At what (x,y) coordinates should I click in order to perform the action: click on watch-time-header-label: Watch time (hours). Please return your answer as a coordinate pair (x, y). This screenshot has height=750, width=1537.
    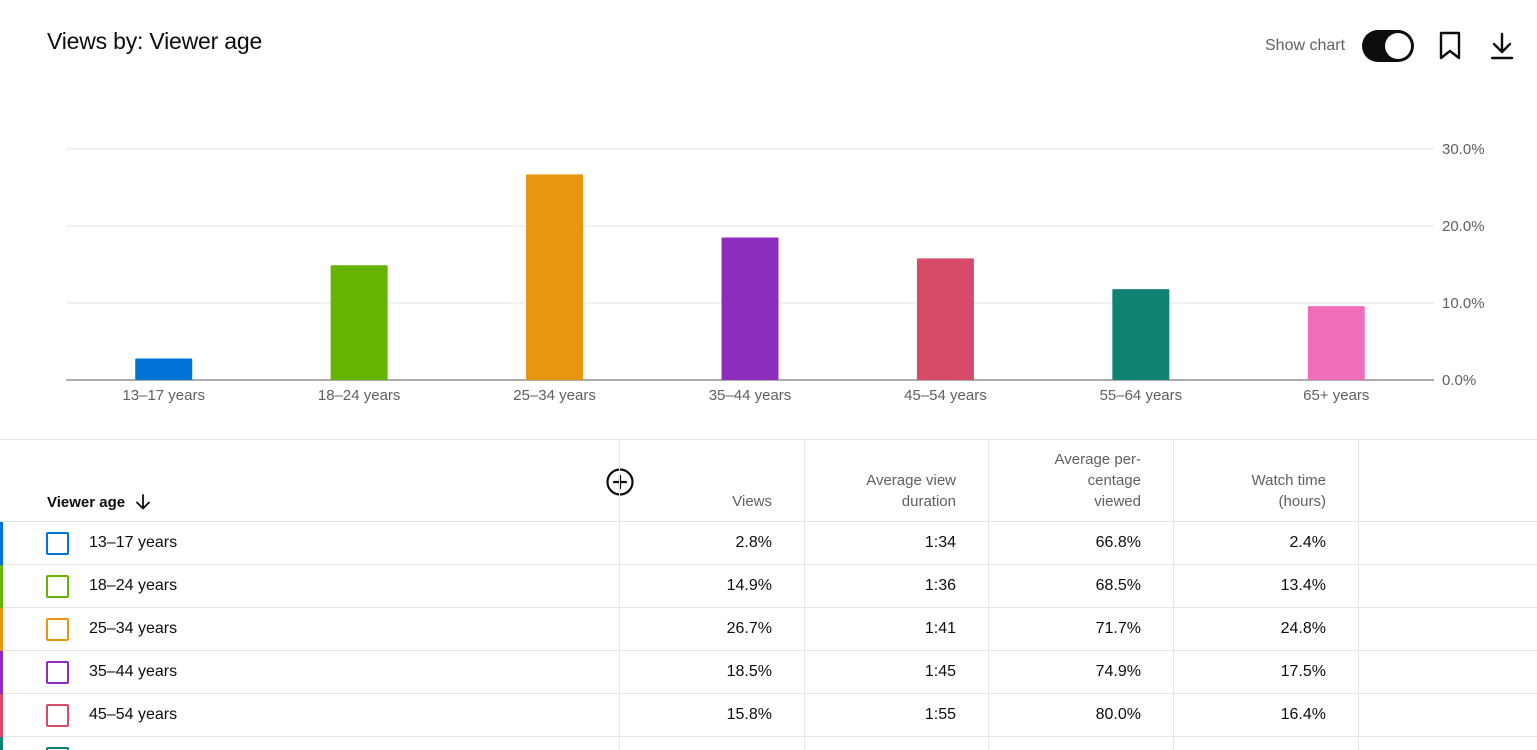
    Looking at the image, I should click on (1289, 491).